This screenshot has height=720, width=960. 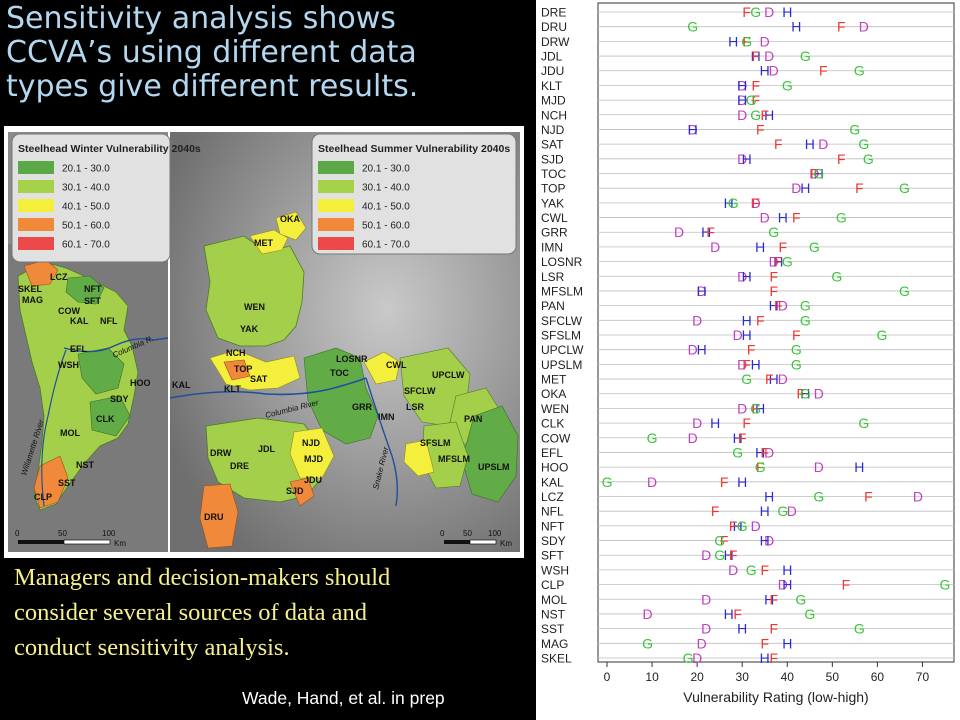 I want to click on summer-region-grr-losnr, so click(x=341, y=396).